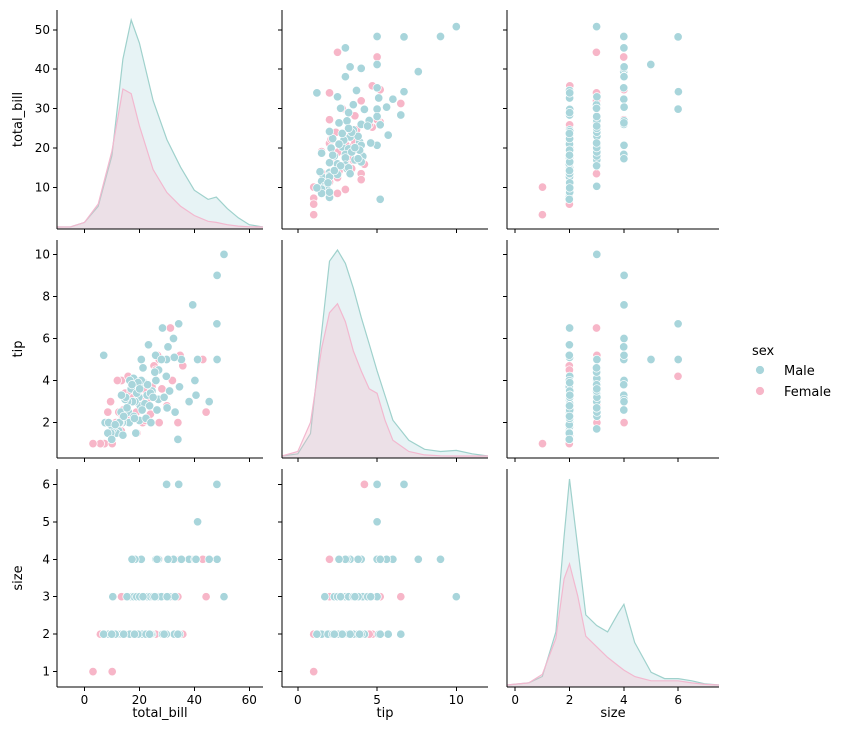 The height and width of the screenshot is (741, 847). I want to click on y-tick-label: 2, so click(46, 423).